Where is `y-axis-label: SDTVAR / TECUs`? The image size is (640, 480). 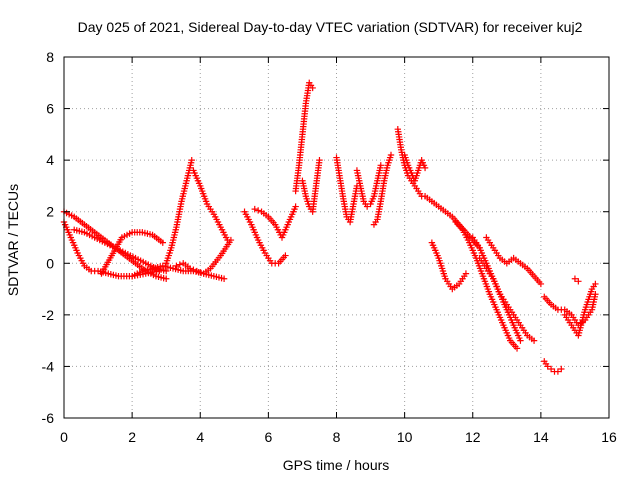
y-axis-label: SDTVAR / TECUs is located at coordinates (13, 240).